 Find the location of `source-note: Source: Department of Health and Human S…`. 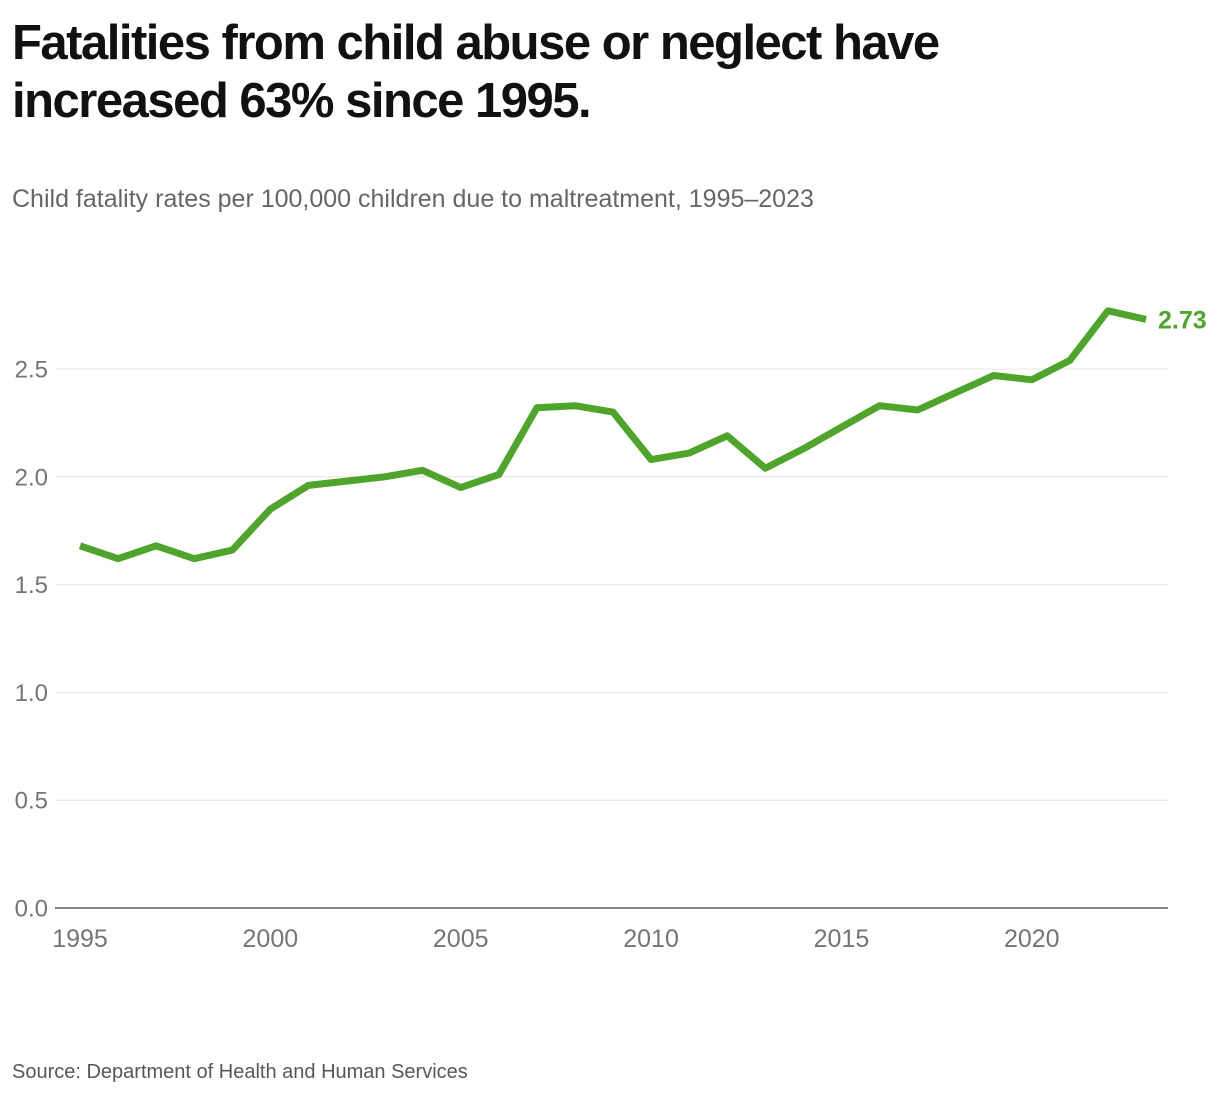

source-note: Source: Department of Health and Human S… is located at coordinates (240, 1072).